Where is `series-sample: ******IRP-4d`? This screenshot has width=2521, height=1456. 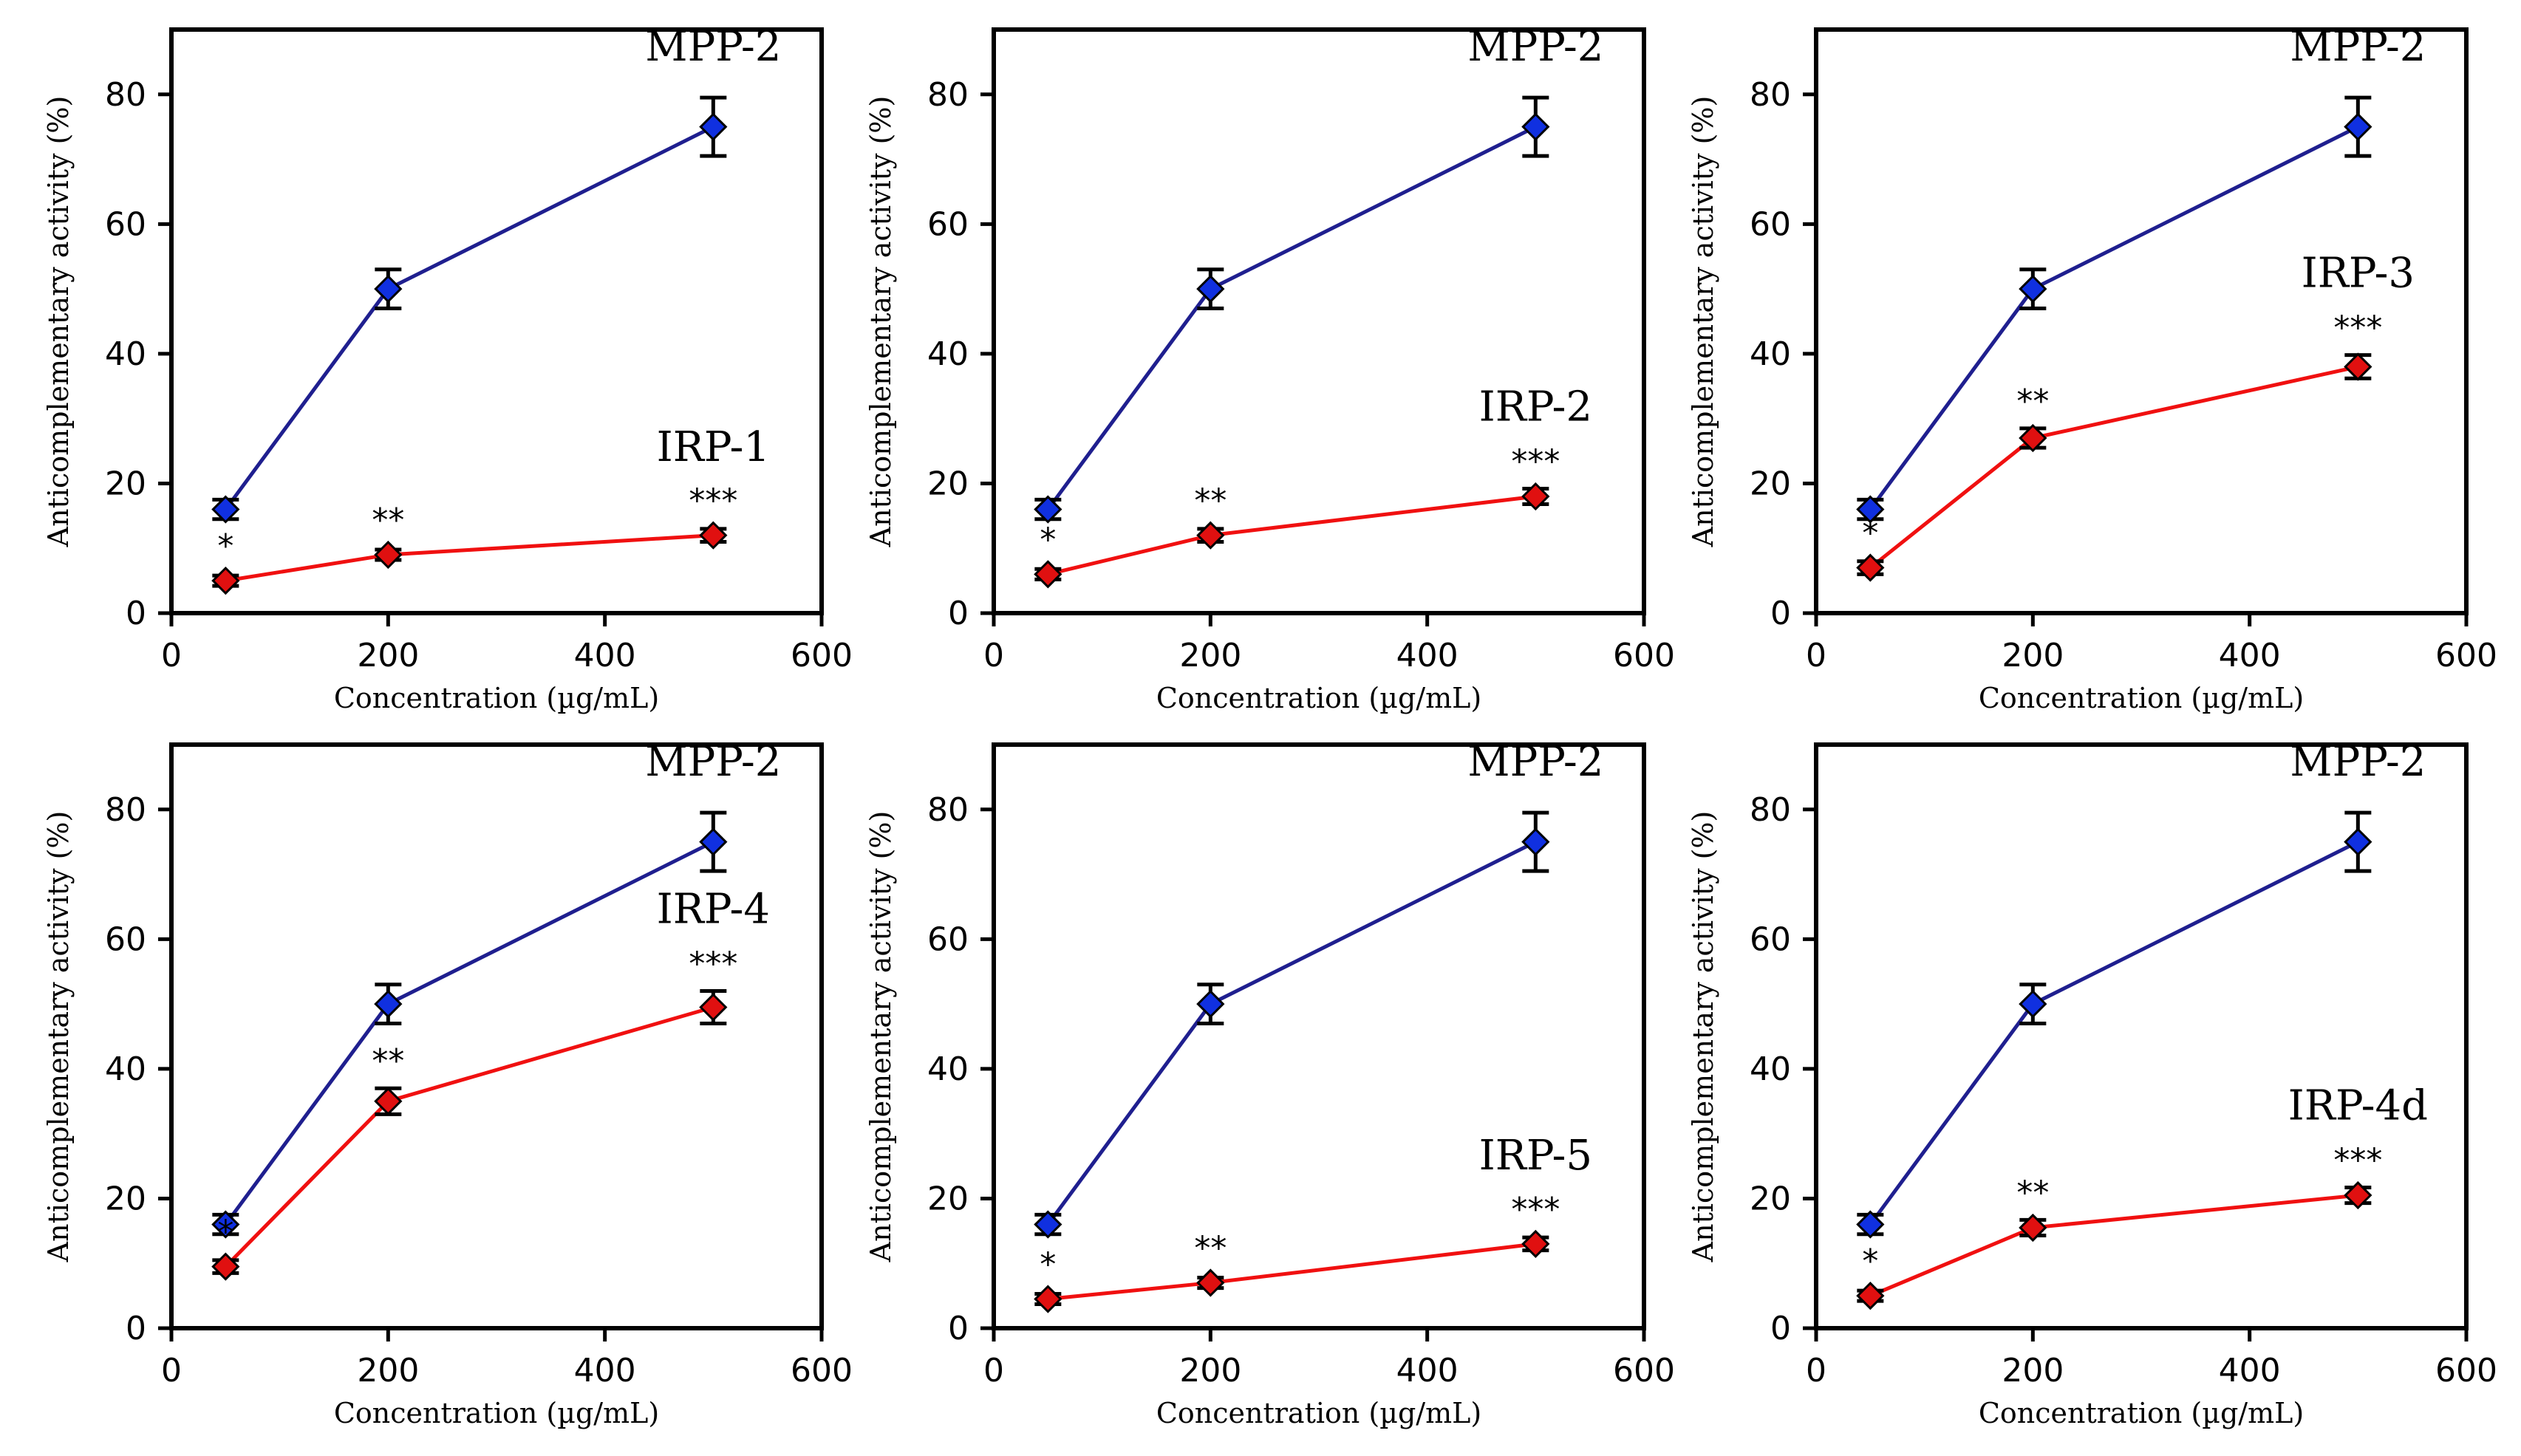 series-sample: ******IRP-4d is located at coordinates (2142, 1196).